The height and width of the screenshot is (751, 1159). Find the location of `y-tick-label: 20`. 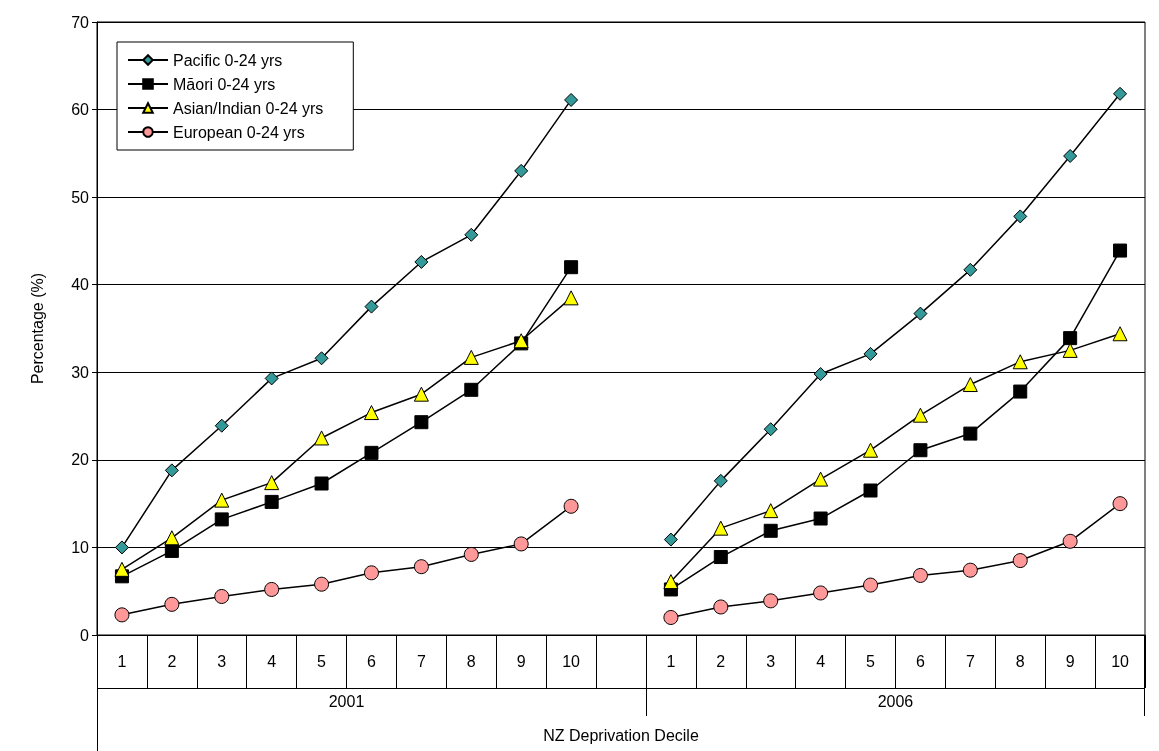

y-tick-label: 20 is located at coordinates (80, 460).